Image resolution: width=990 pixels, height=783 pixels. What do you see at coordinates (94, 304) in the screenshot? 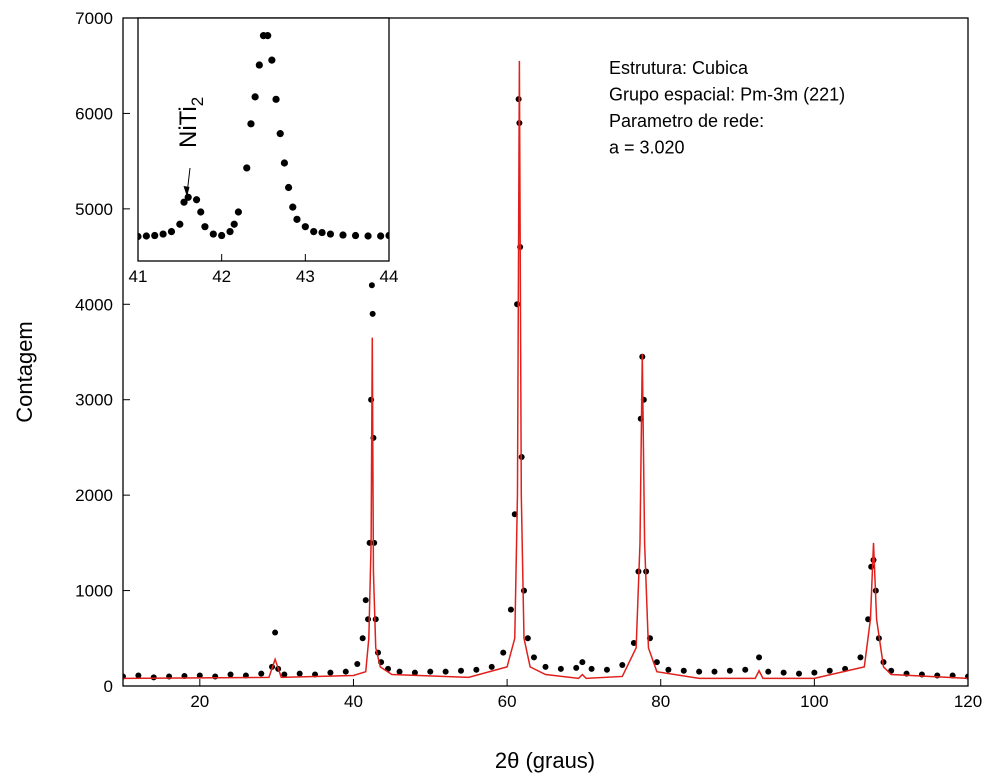
I see `y-tick-label: 4000` at bounding box center [94, 304].